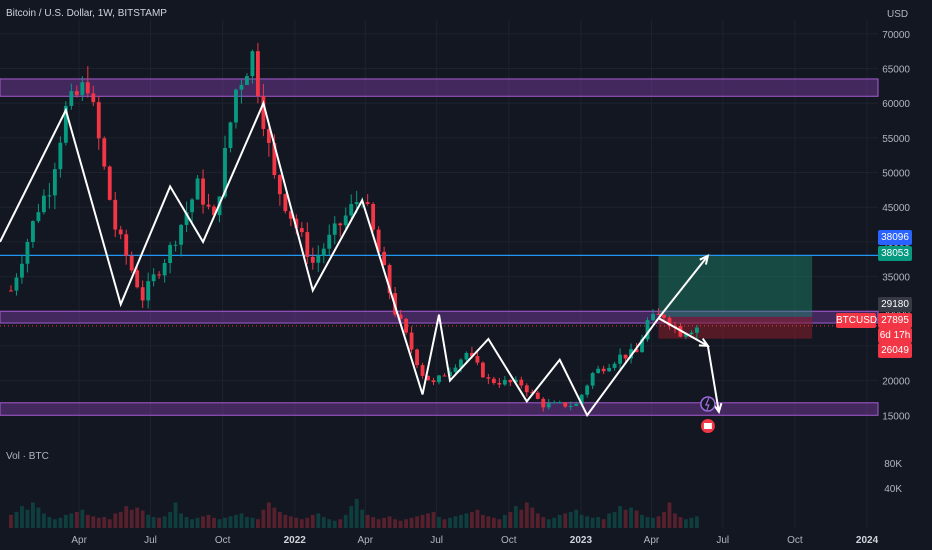 This screenshot has width=932, height=550. Describe the element at coordinates (896, 139) in the screenshot. I see `y-tick-label: 55000` at that location.